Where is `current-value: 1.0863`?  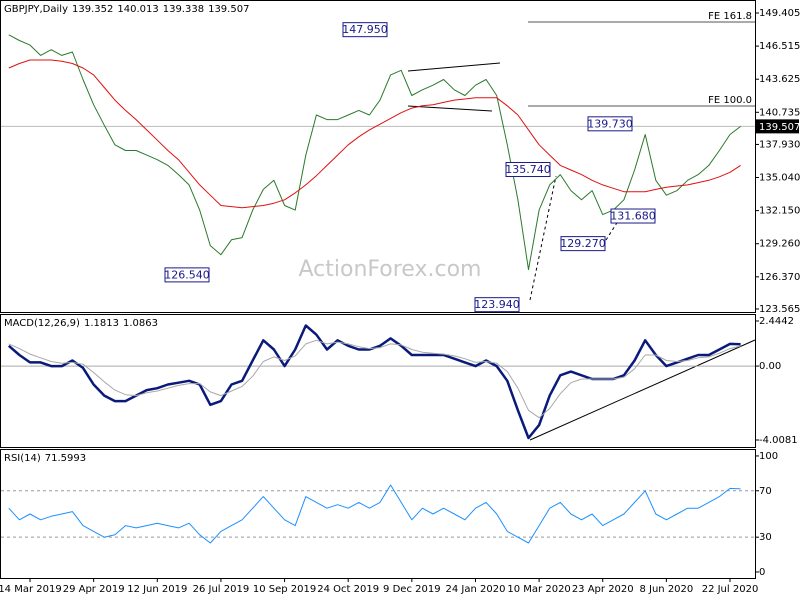 current-value: 1.0863 is located at coordinates (140, 323).